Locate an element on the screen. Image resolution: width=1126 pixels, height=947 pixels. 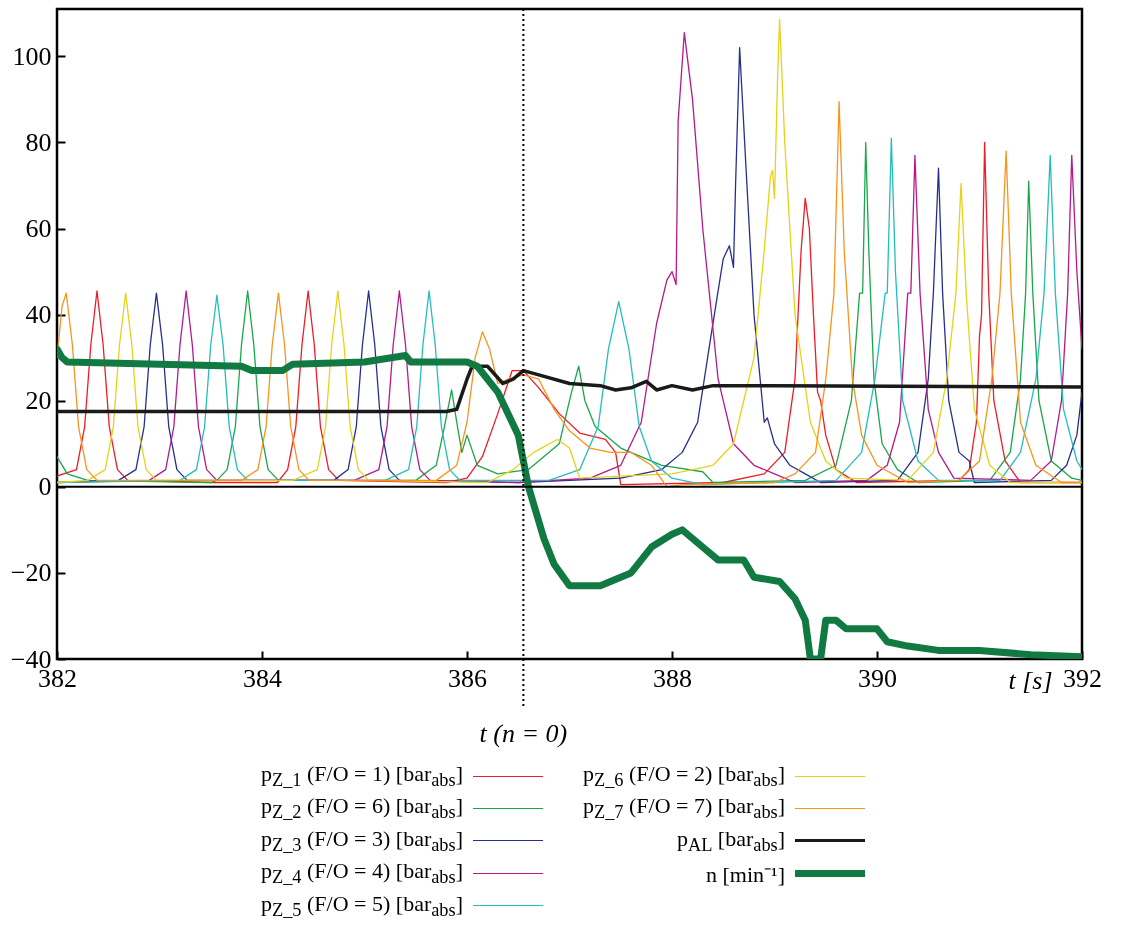
text: t (n = 0) is located at coordinates (523, 733).